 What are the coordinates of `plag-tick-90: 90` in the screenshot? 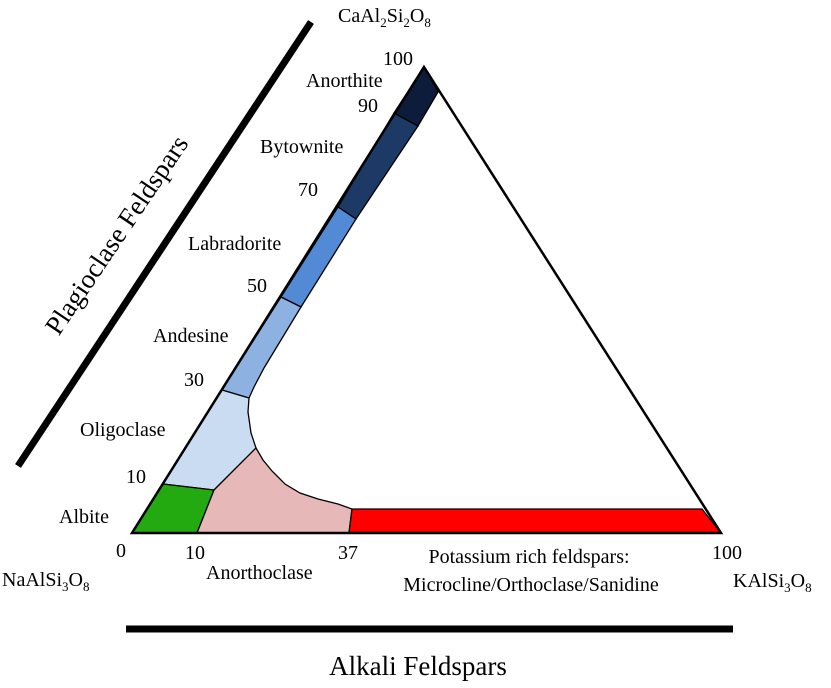 It's located at (368, 106).